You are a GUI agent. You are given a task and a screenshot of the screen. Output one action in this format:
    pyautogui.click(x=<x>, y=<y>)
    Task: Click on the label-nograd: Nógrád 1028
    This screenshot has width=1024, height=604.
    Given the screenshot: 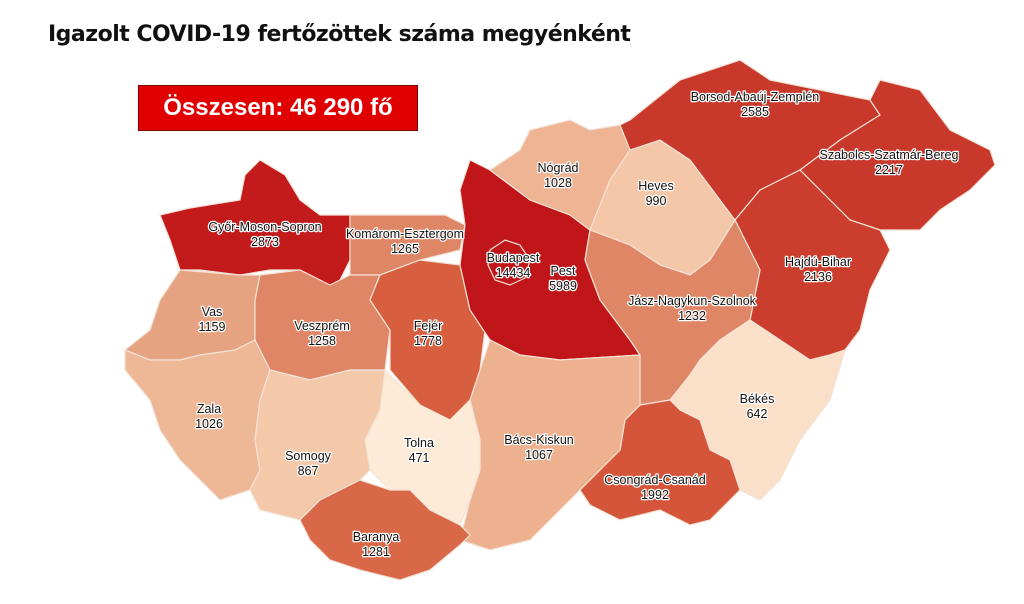 What is the action you would take?
    pyautogui.click(x=558, y=175)
    